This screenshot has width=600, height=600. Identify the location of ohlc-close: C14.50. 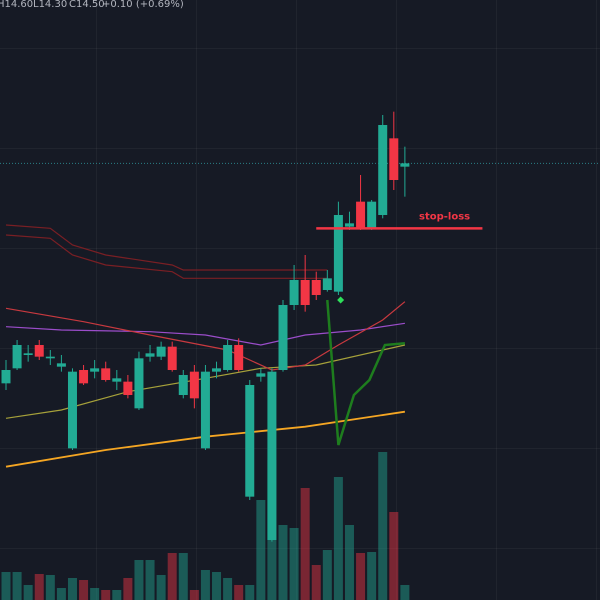
(87, 5).